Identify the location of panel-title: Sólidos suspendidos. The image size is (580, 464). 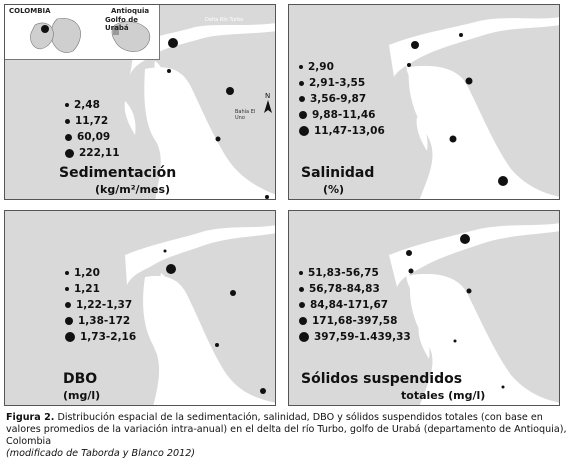
(382, 379).